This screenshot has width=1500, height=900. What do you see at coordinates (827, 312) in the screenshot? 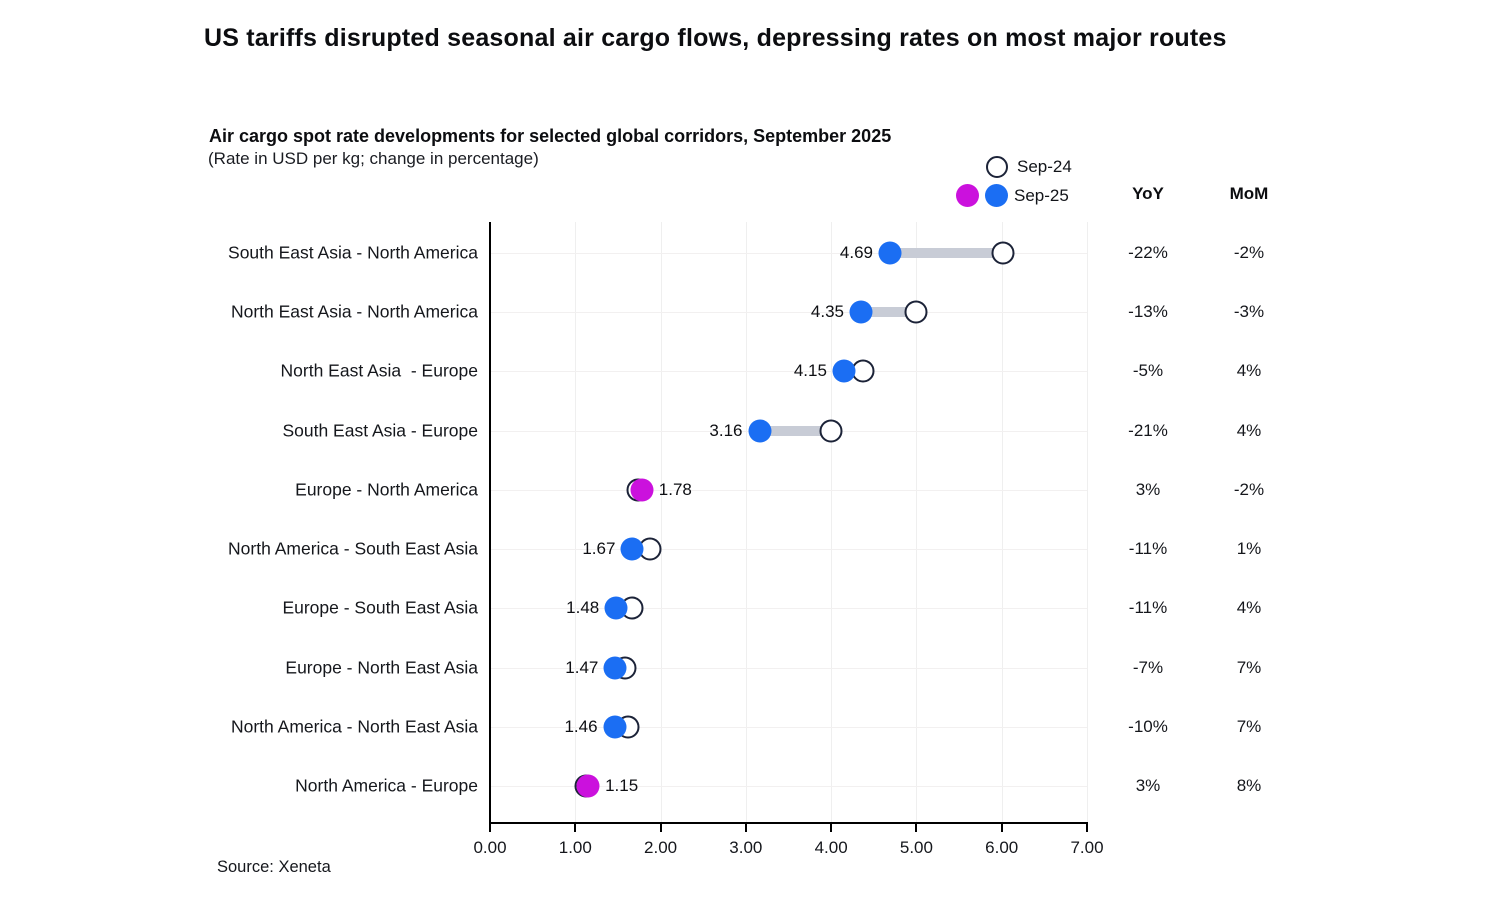
I see `rate-value-label: 4.35` at bounding box center [827, 312].